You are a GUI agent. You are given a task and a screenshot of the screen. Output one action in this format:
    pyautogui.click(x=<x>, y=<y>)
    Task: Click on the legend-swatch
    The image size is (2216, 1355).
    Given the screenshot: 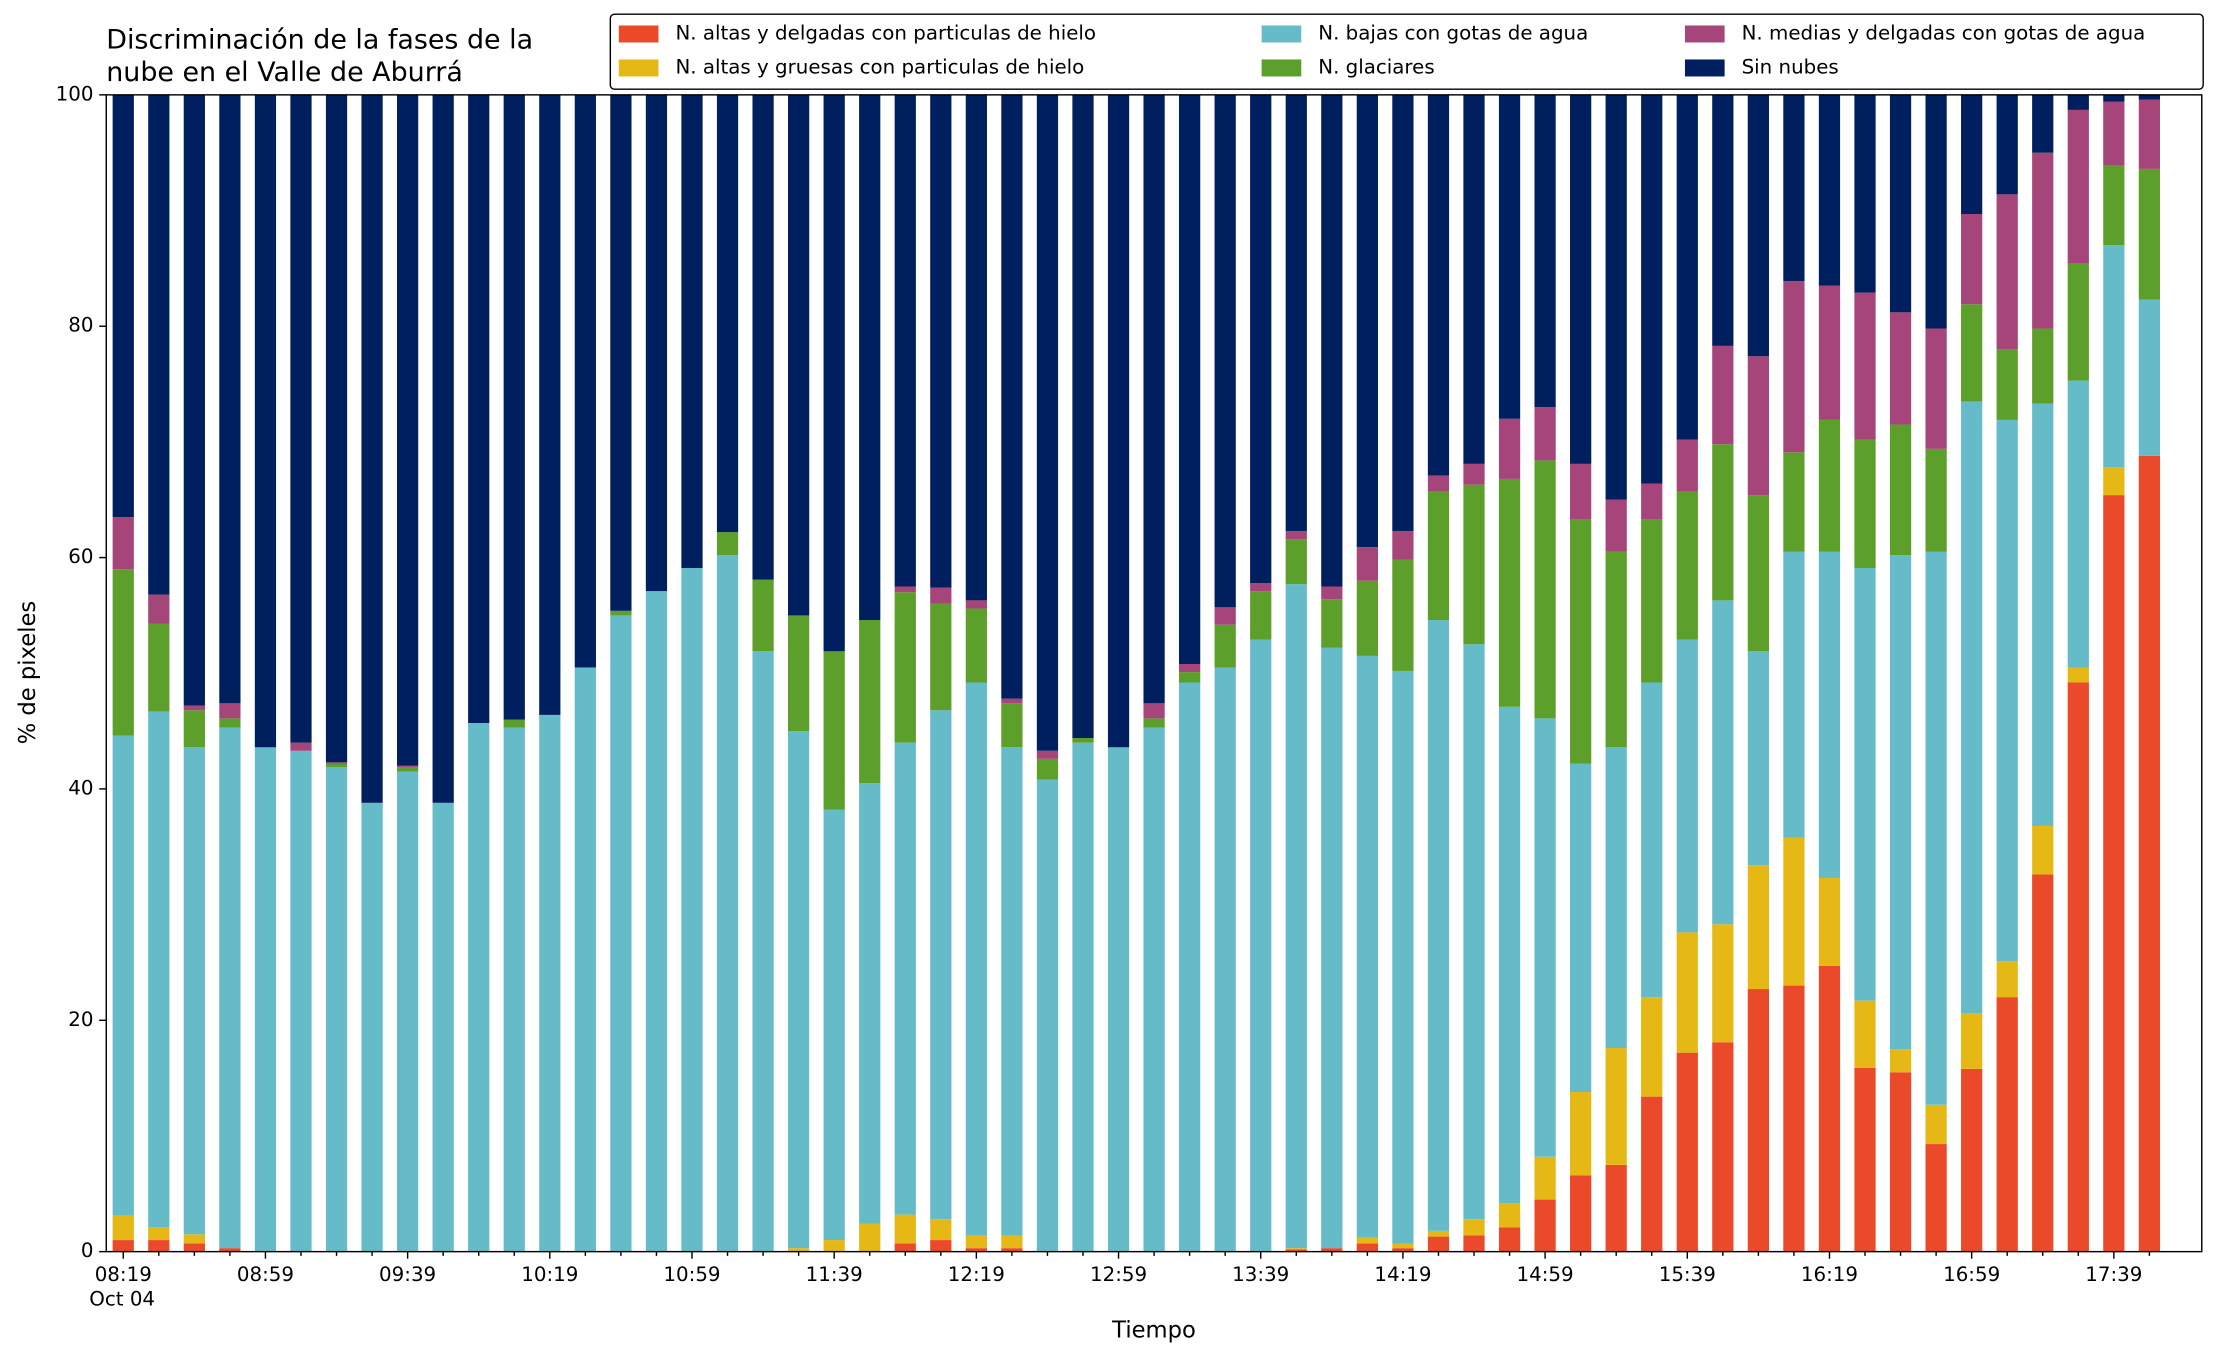 What is the action you would take?
    pyautogui.click(x=1704, y=34)
    